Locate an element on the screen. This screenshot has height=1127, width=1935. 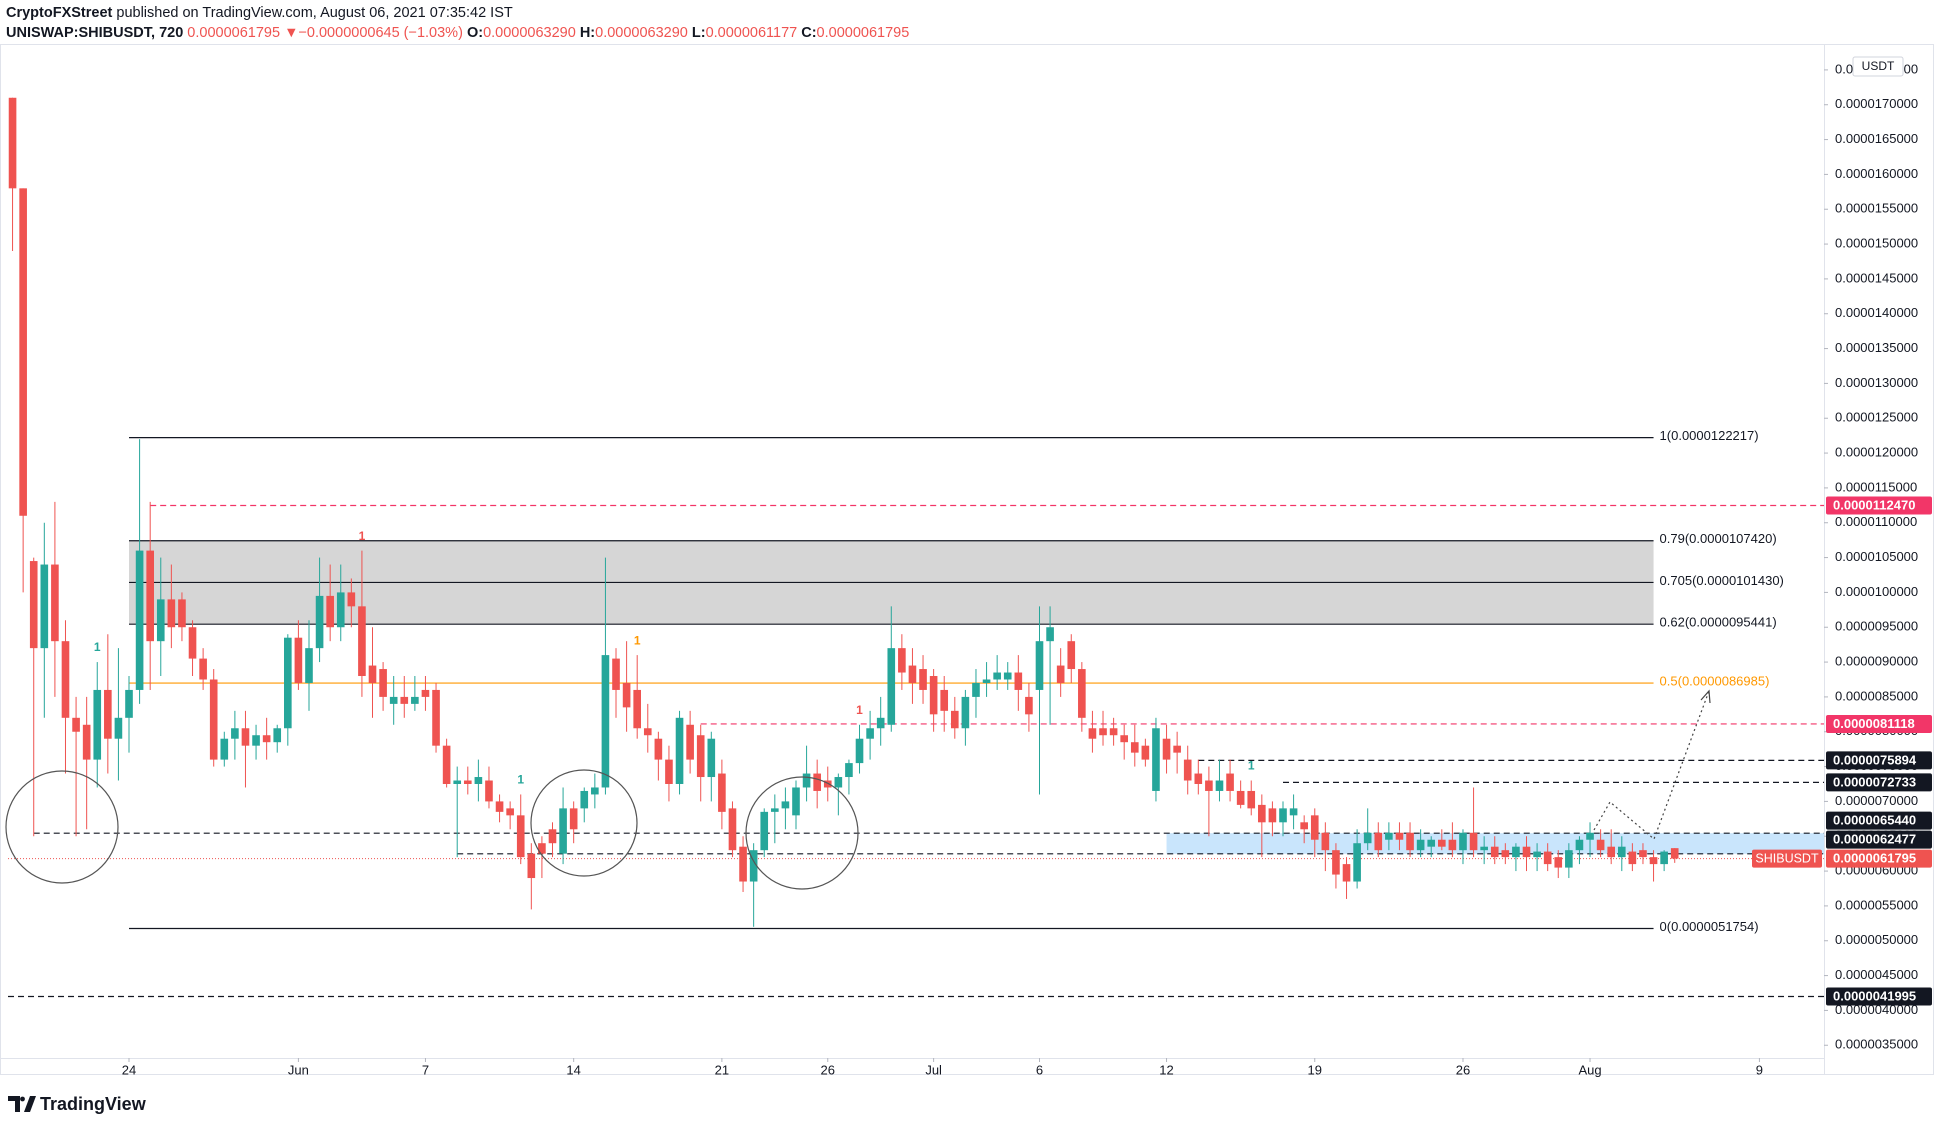
axis-label-box is located at coordinates (1879, 760).